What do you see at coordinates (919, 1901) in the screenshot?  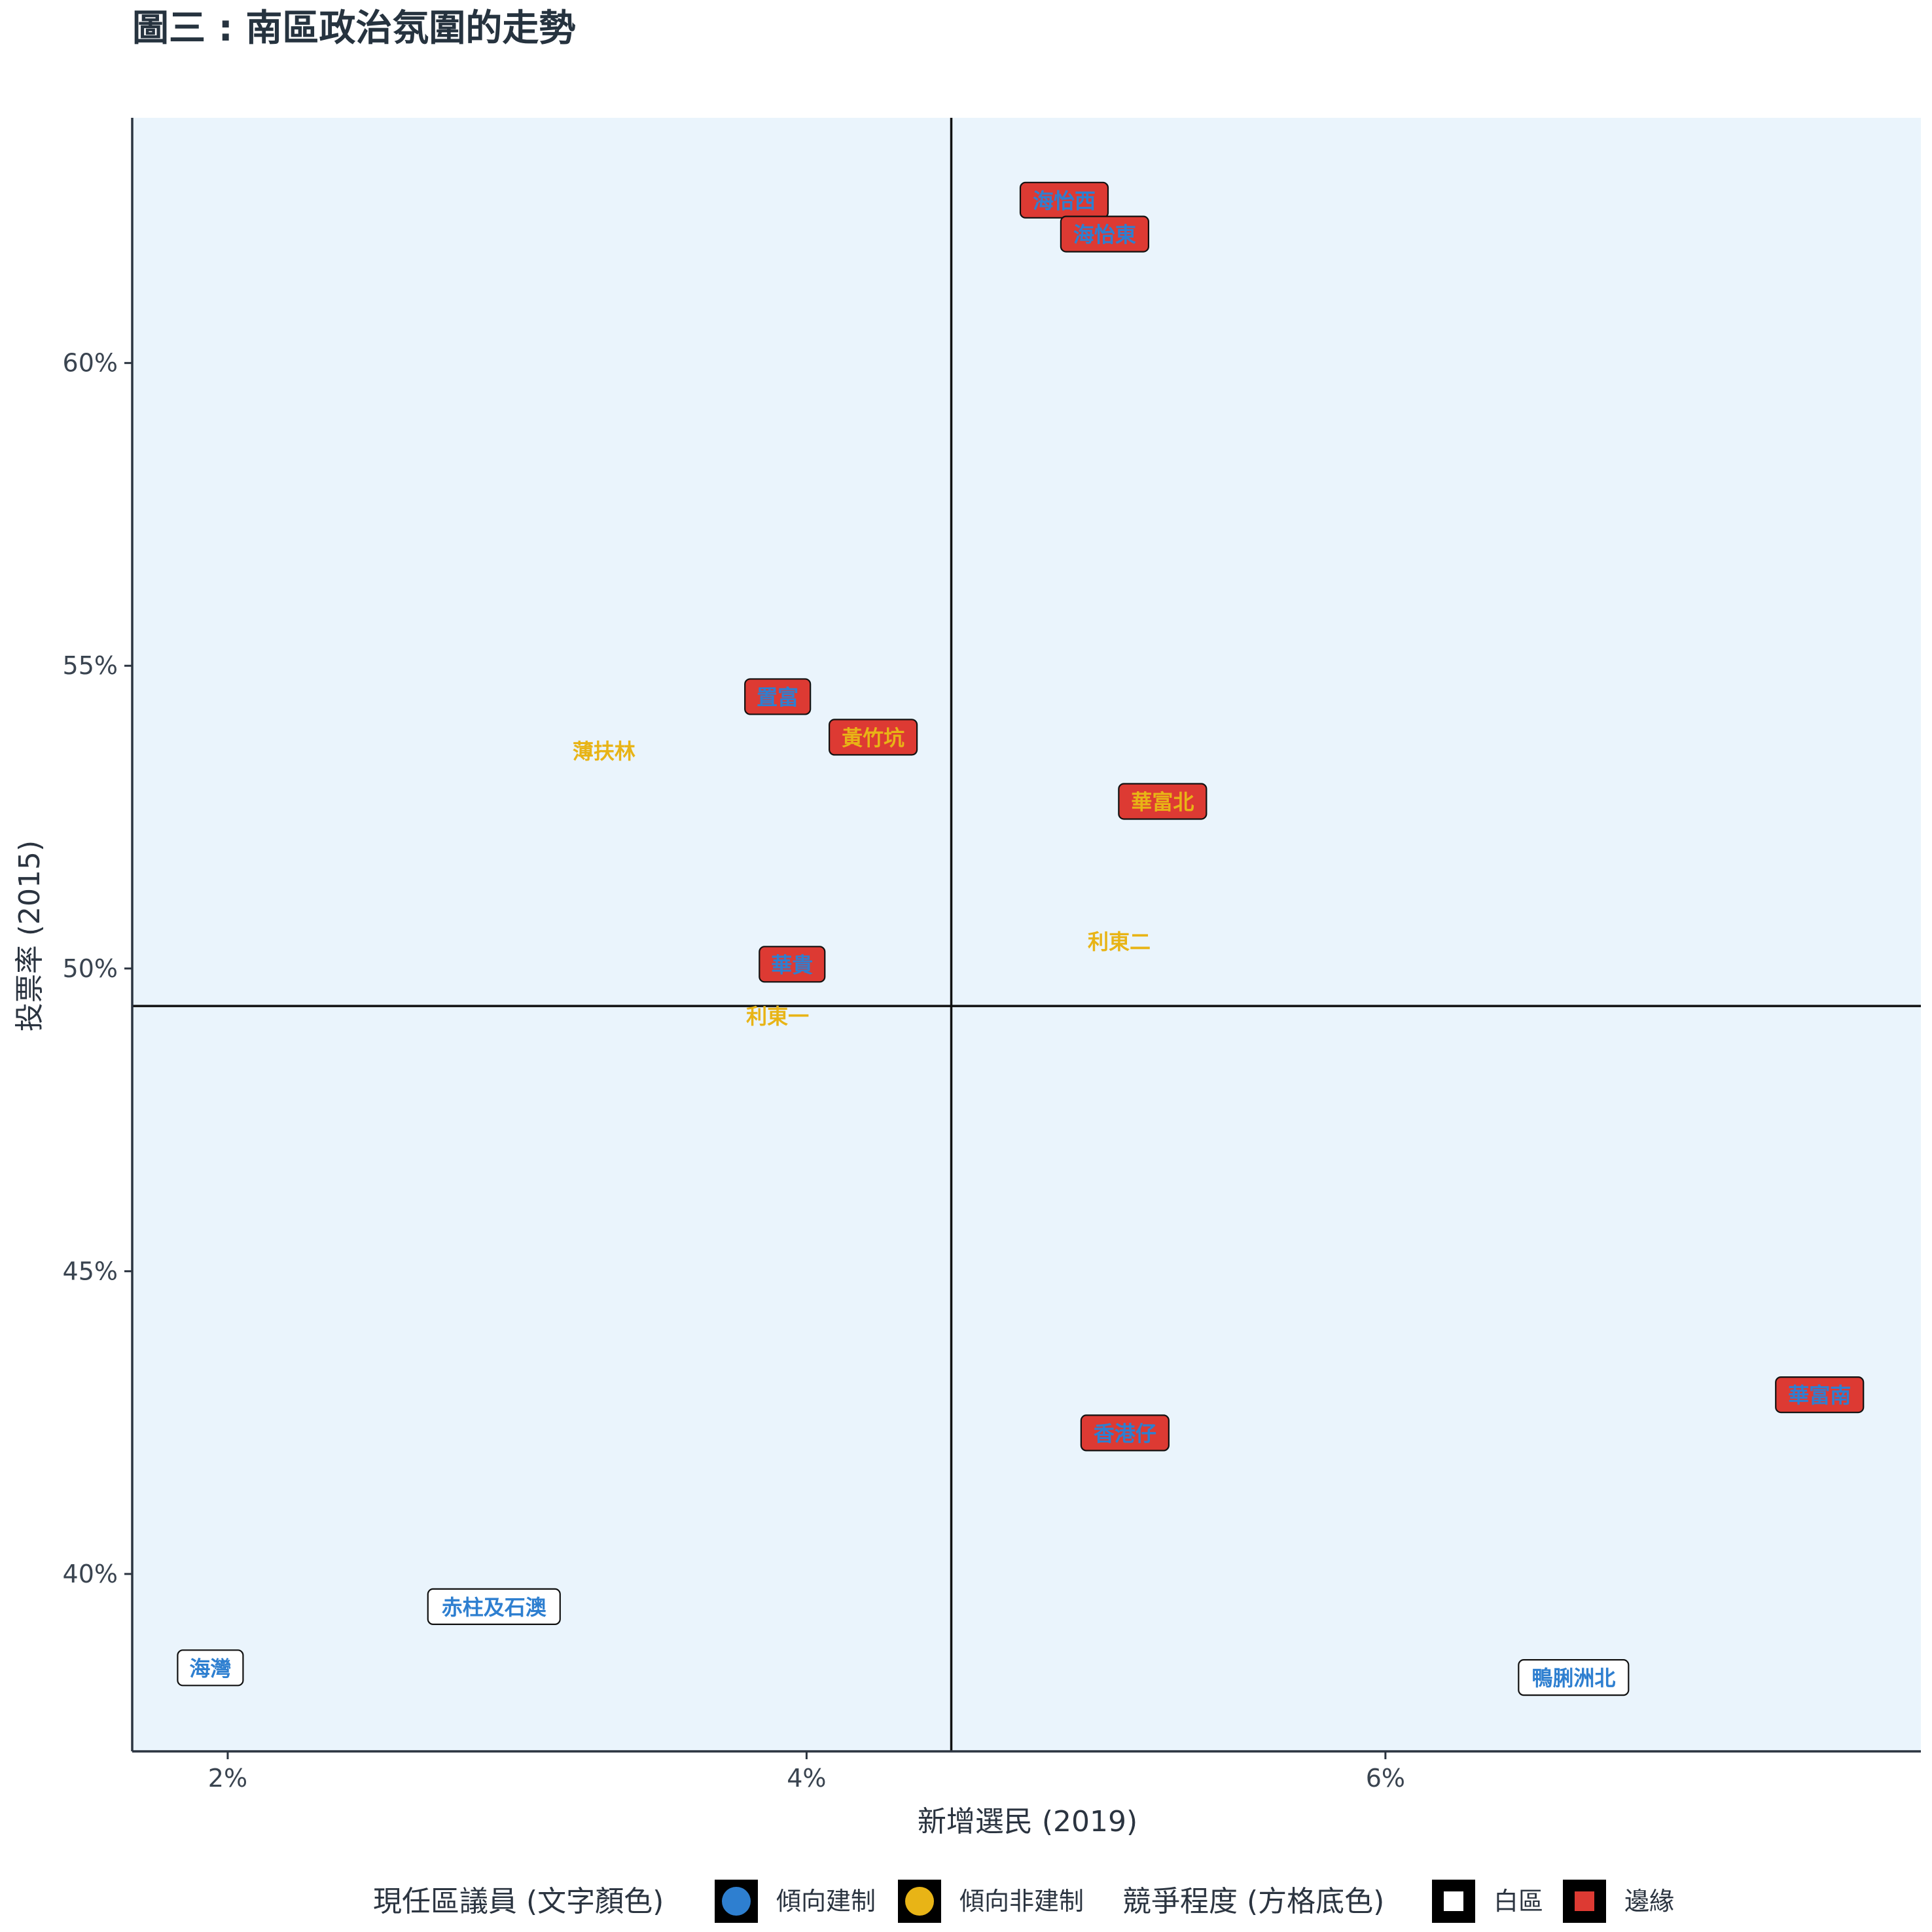 I see `legend-dot-yellow` at bounding box center [919, 1901].